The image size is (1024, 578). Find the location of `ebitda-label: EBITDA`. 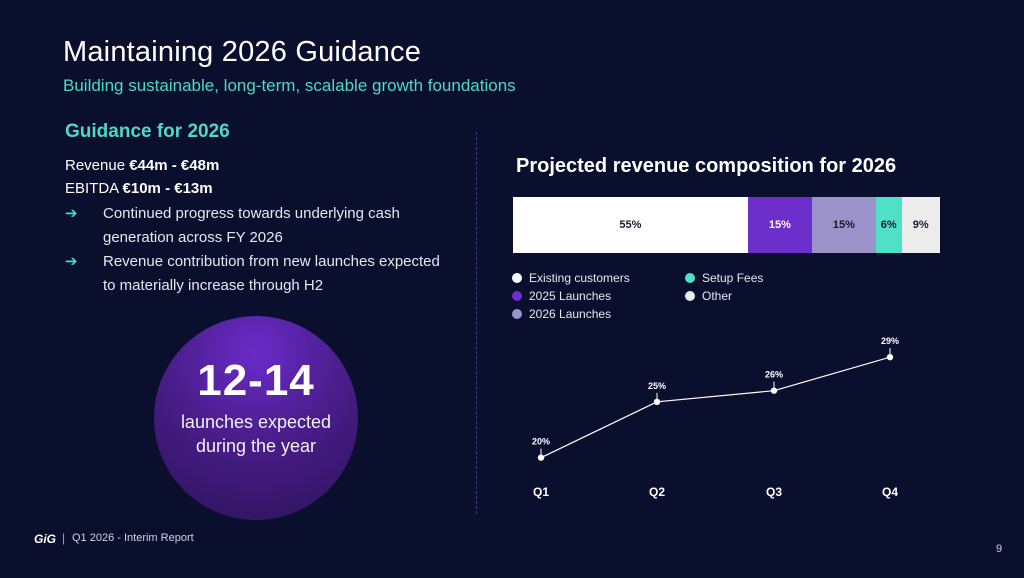

ebitda-label: EBITDA is located at coordinates (92, 188).